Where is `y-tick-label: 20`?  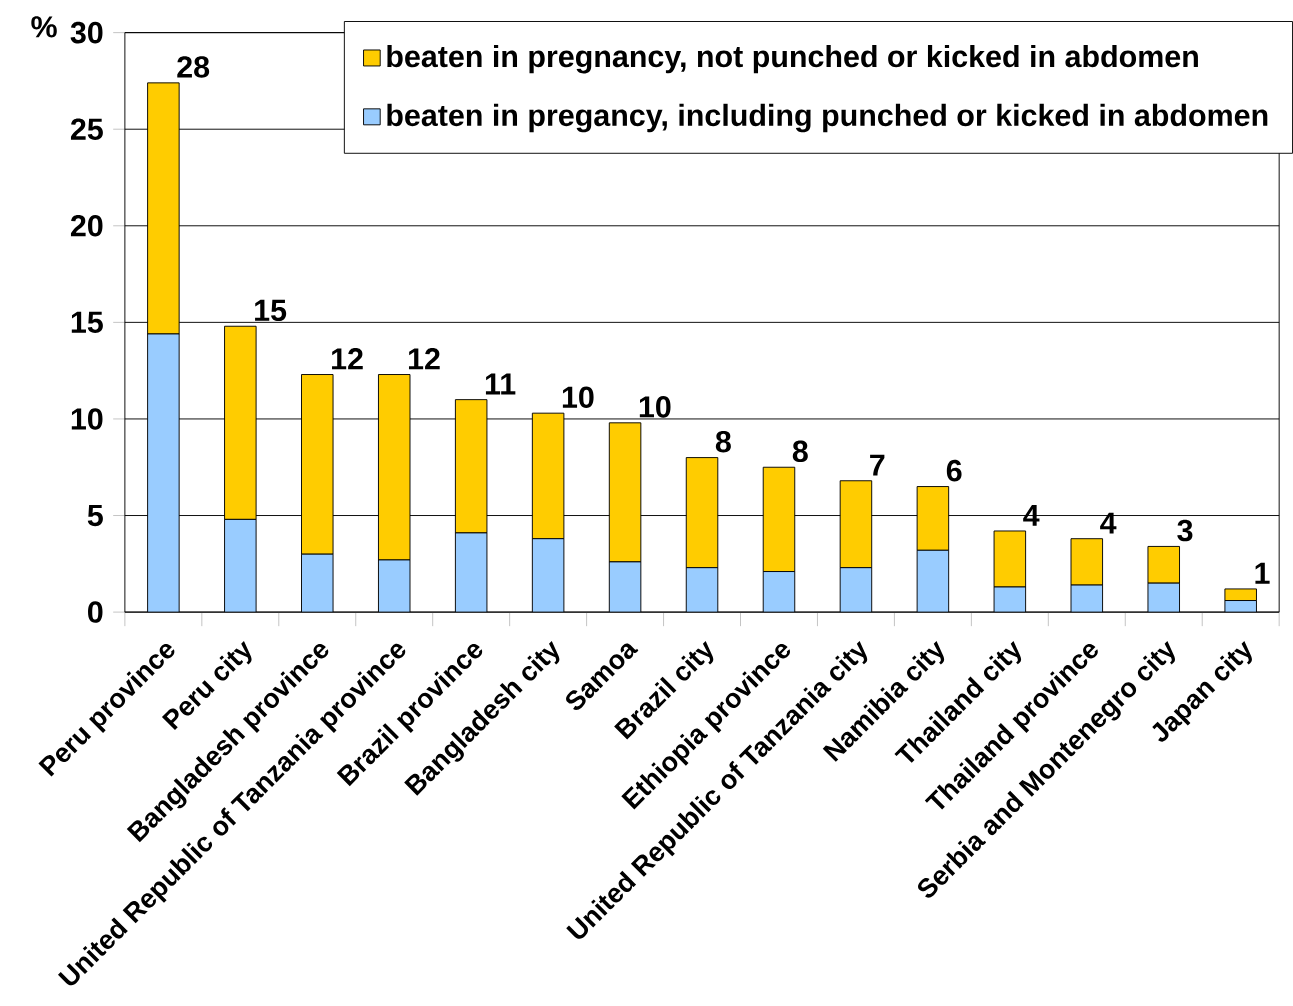
y-tick-label: 20 is located at coordinates (86, 226).